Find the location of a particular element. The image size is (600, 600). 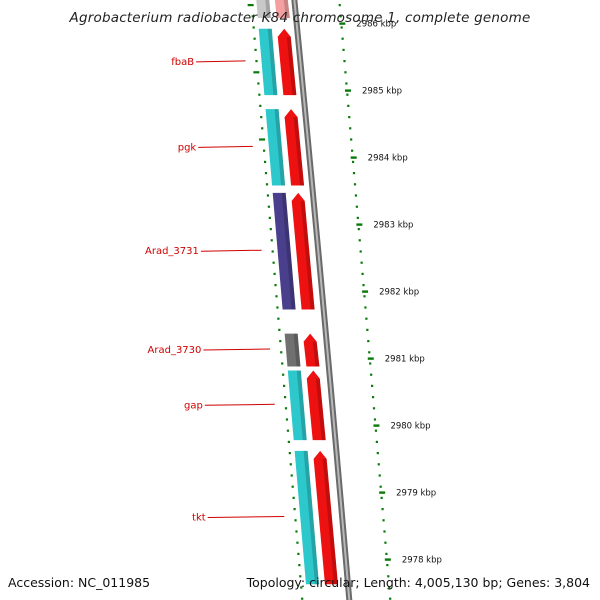

scale-tick-label: 2978 kbp is located at coordinates (422, 560).